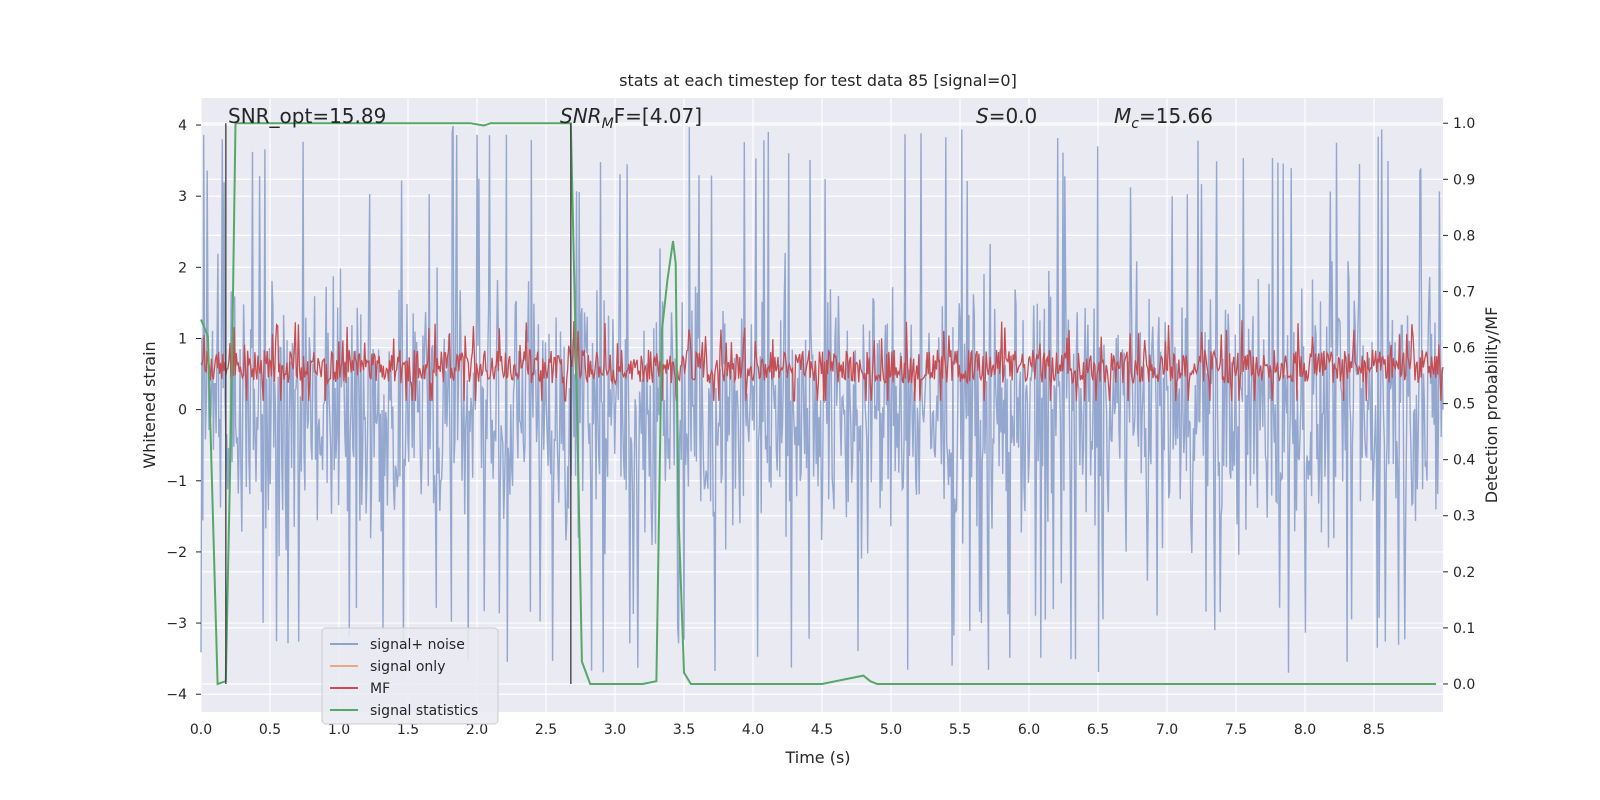  What do you see at coordinates (753, 730) in the screenshot?
I see `x-tick-label: 4.0` at bounding box center [753, 730].